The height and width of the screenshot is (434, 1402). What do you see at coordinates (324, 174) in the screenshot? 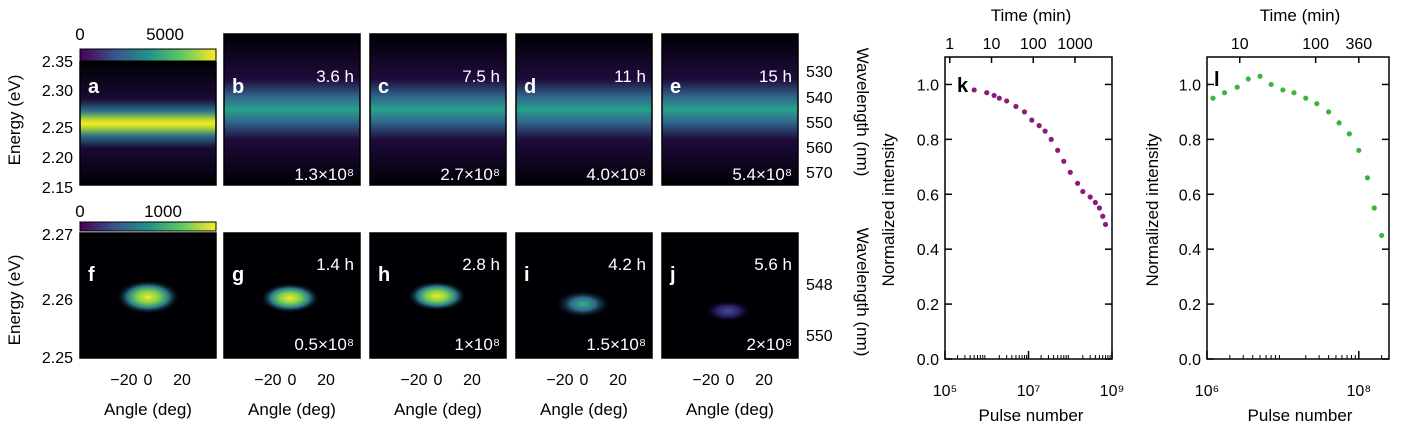
I see `pulse-count: 1.3×10⁸` at bounding box center [324, 174].